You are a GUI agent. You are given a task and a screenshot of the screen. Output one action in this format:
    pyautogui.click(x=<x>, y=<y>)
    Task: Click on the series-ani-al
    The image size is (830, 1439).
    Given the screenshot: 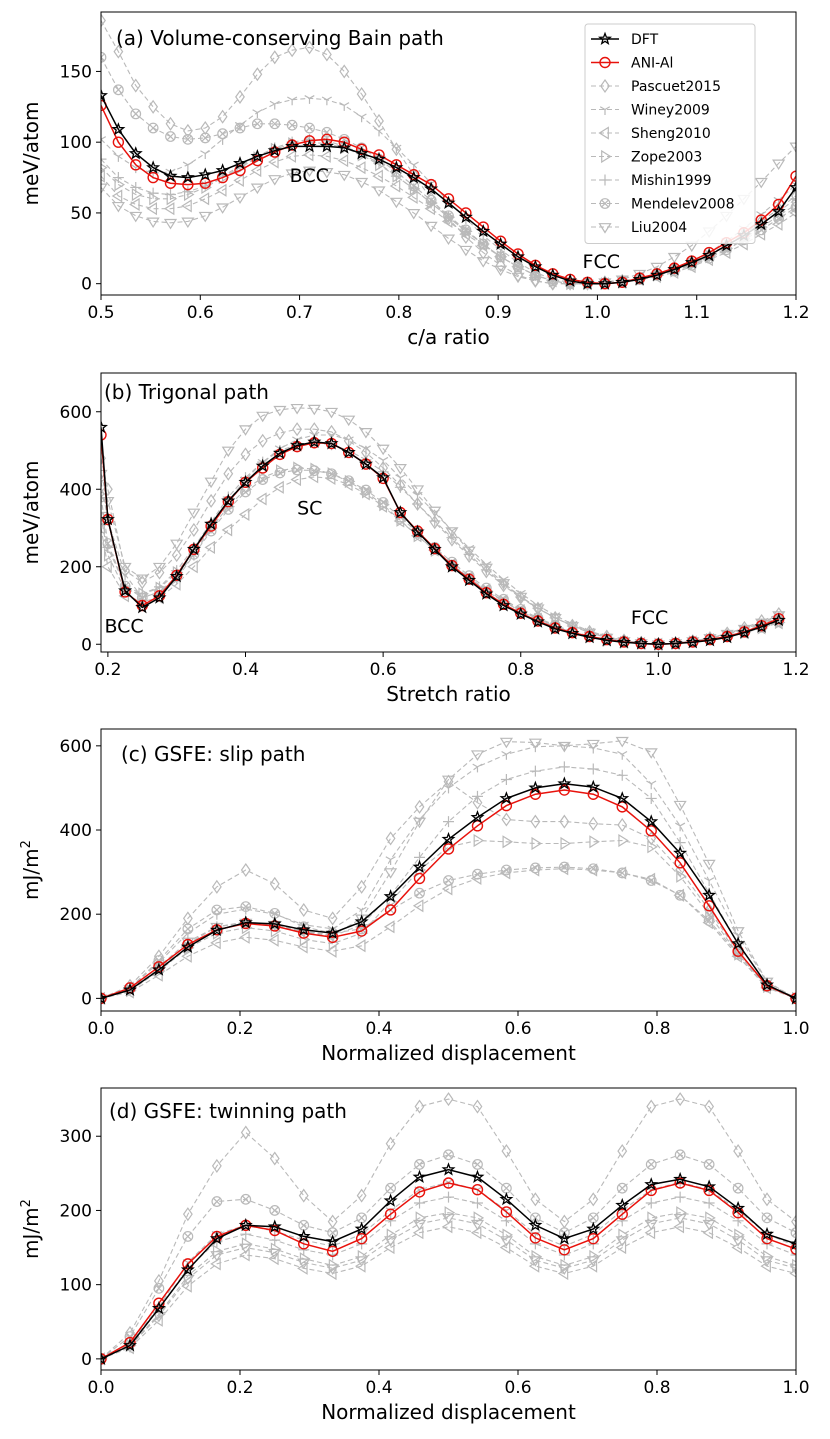 What is the action you would take?
    pyautogui.click(x=448, y=1271)
    